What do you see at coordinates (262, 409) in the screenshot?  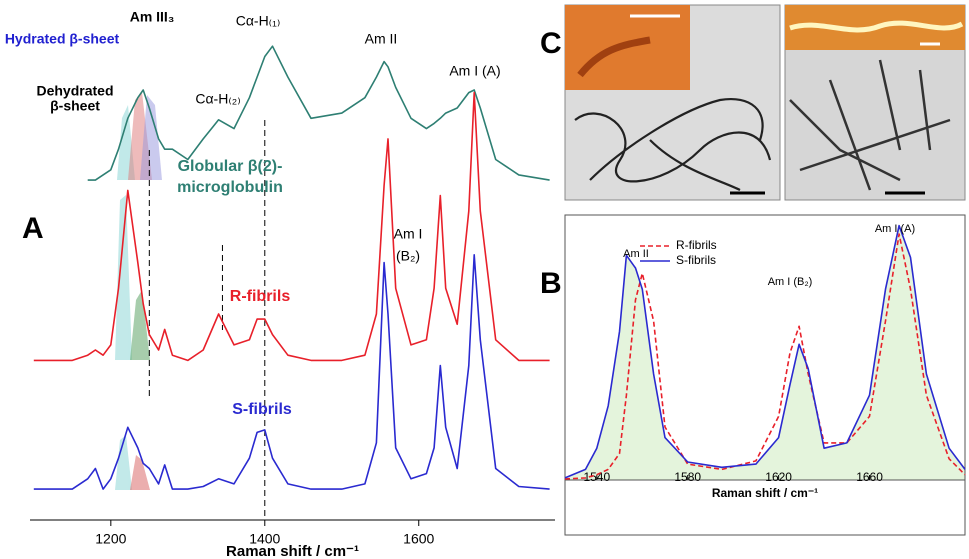 I see `series-label: S-fibrils` at bounding box center [262, 409].